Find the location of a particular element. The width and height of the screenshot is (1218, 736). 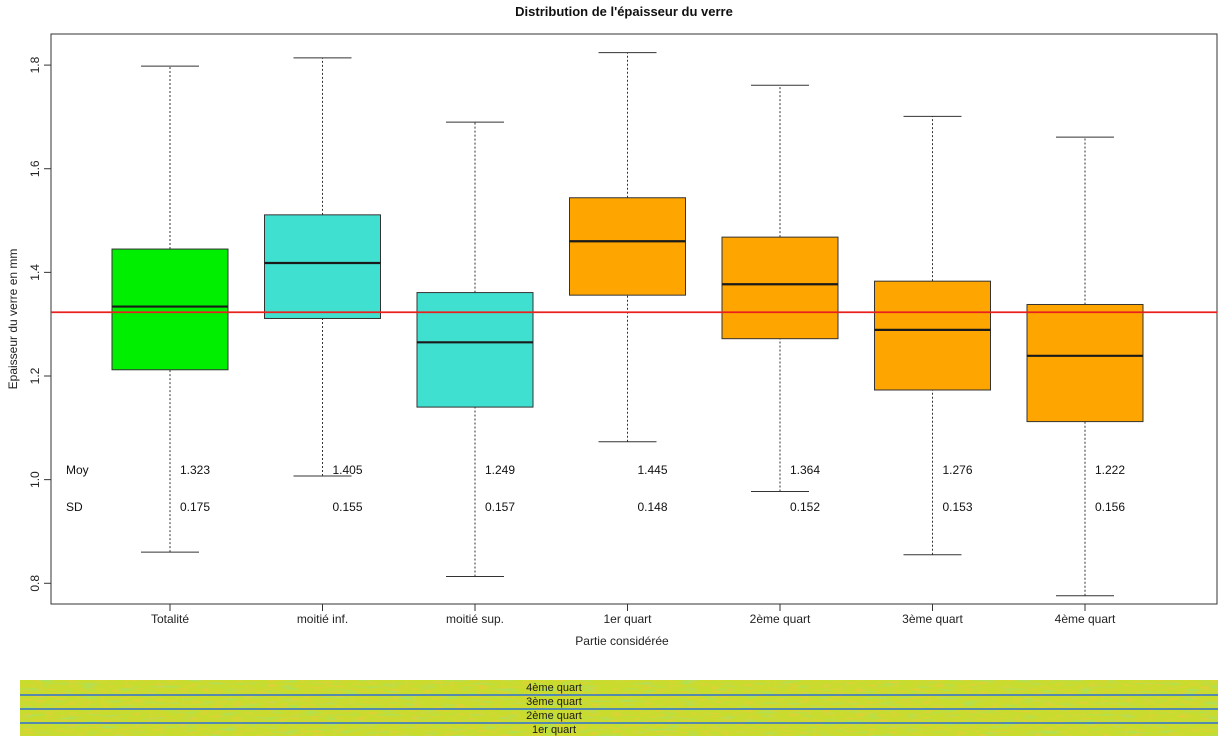

x-tick-label: 2ème quart is located at coordinates (780, 619).